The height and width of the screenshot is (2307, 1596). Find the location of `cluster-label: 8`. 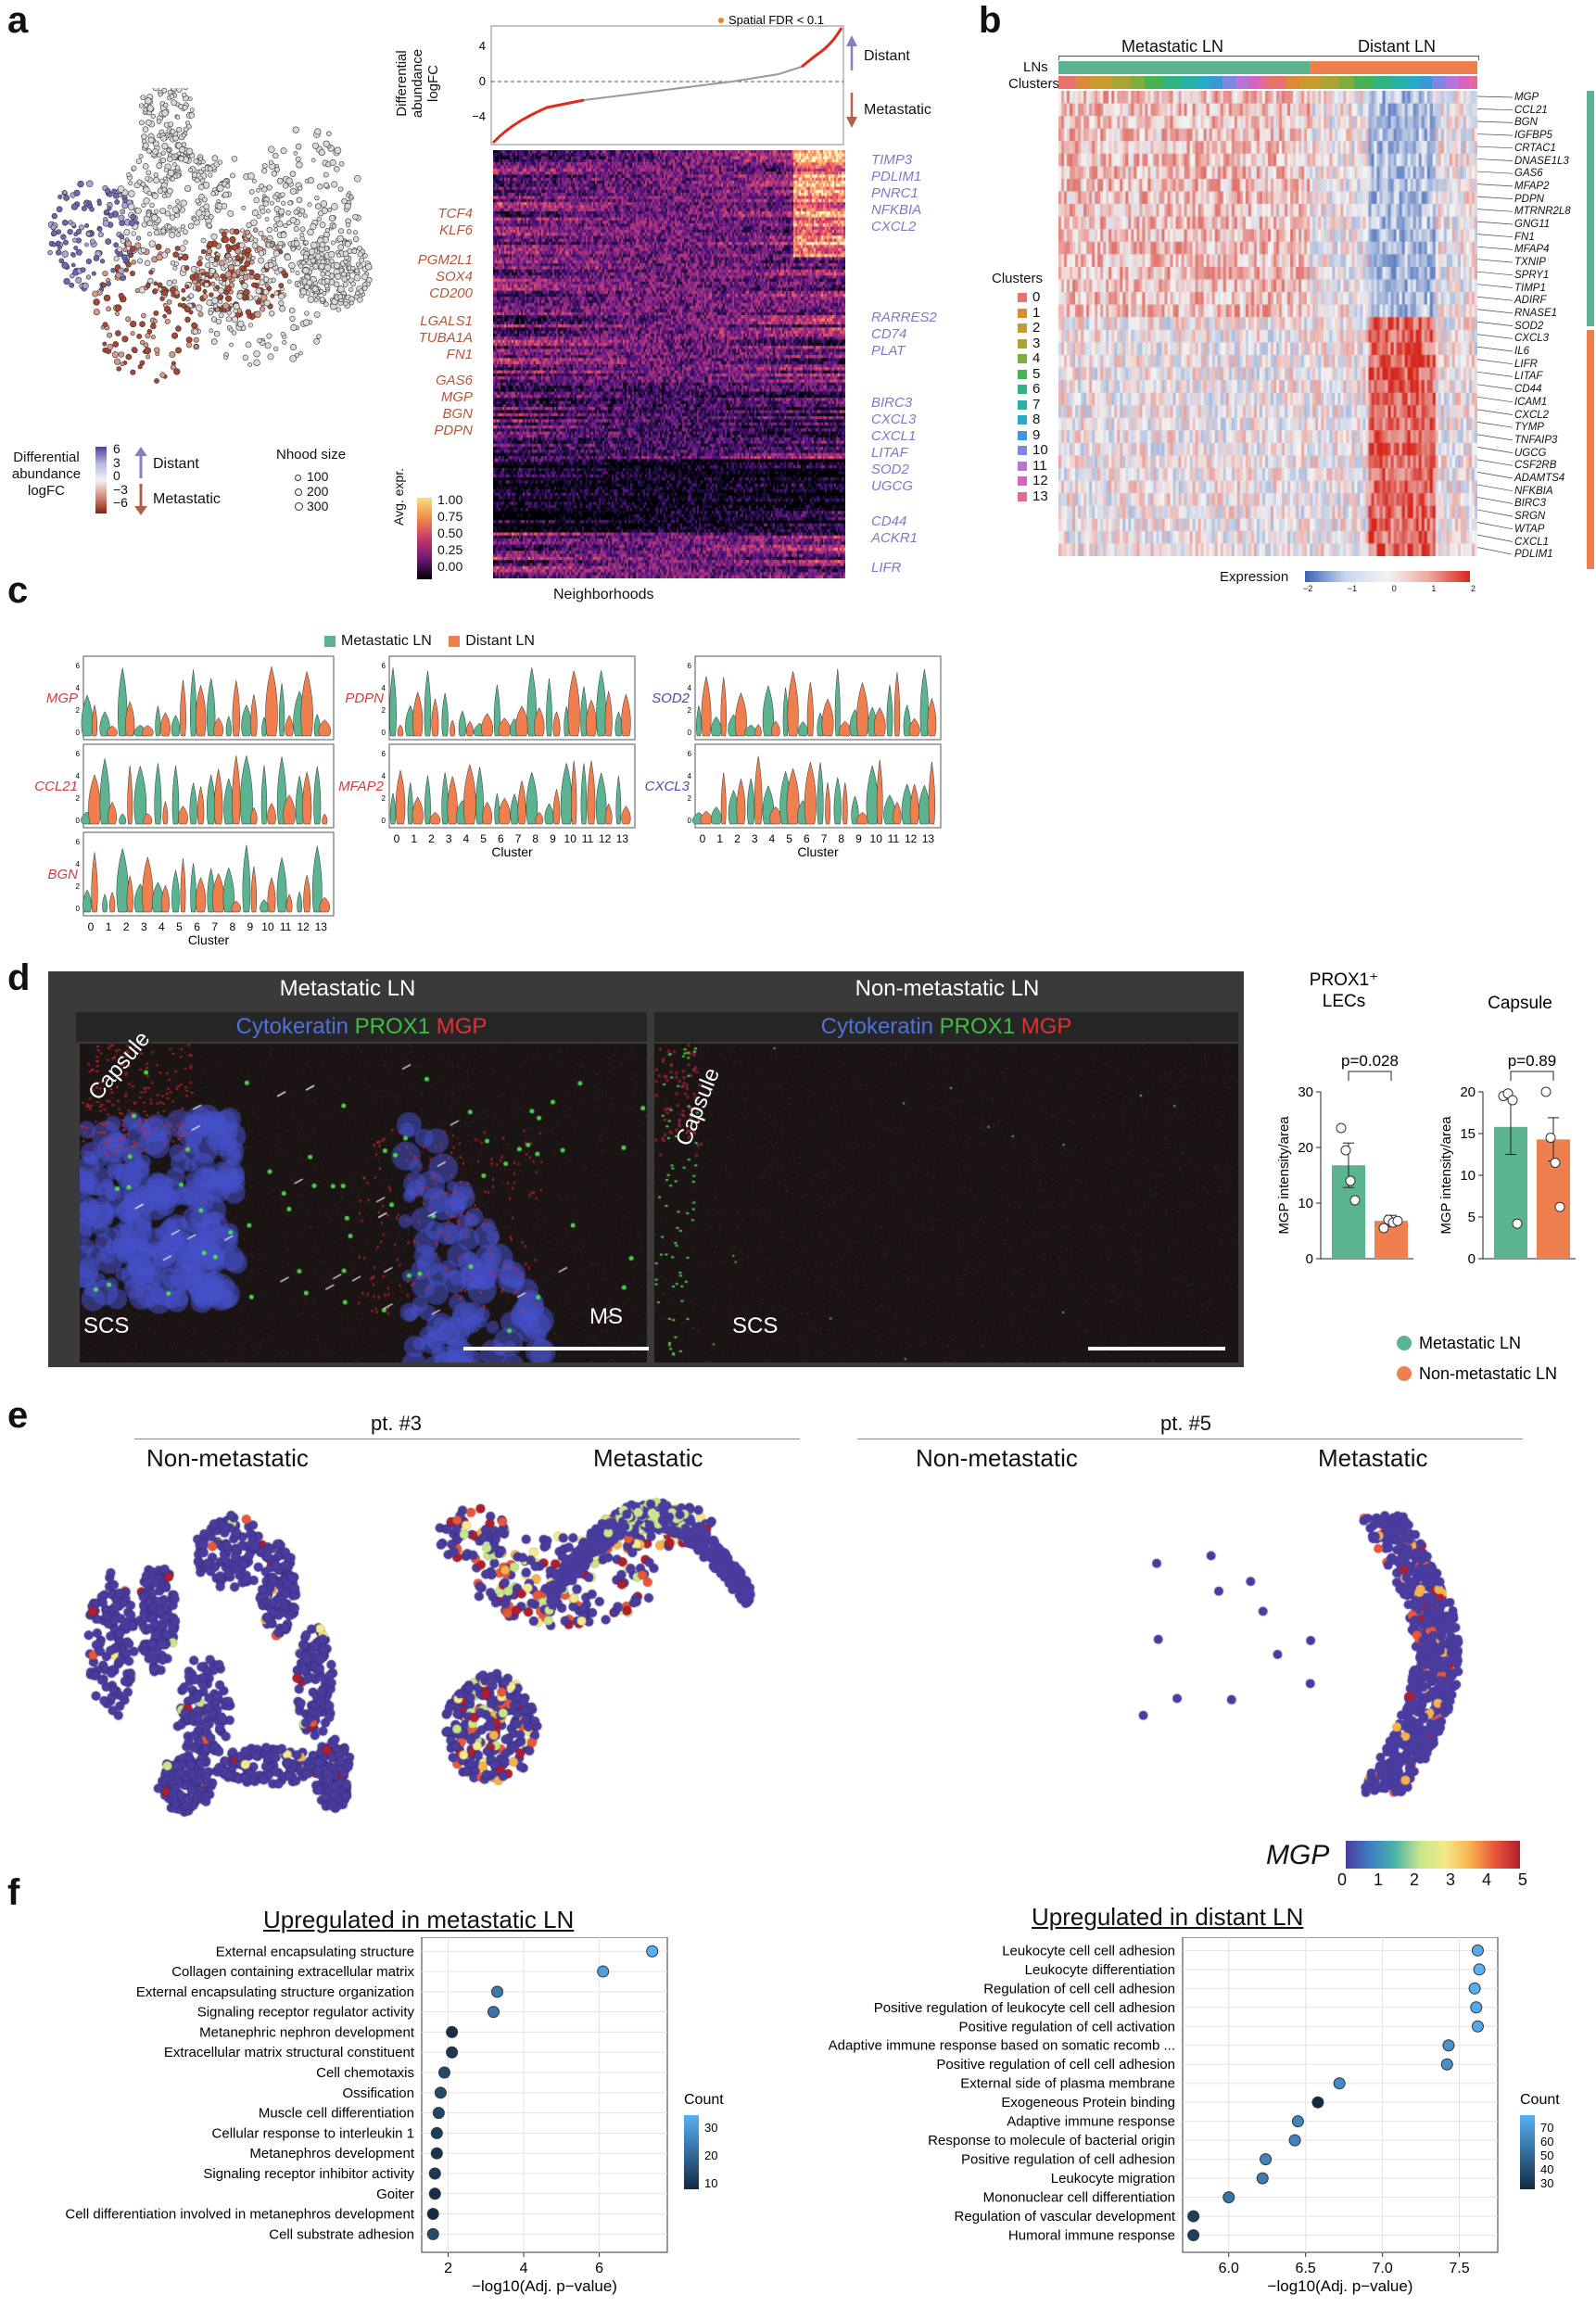

cluster-label: 8 is located at coordinates (1036, 419).